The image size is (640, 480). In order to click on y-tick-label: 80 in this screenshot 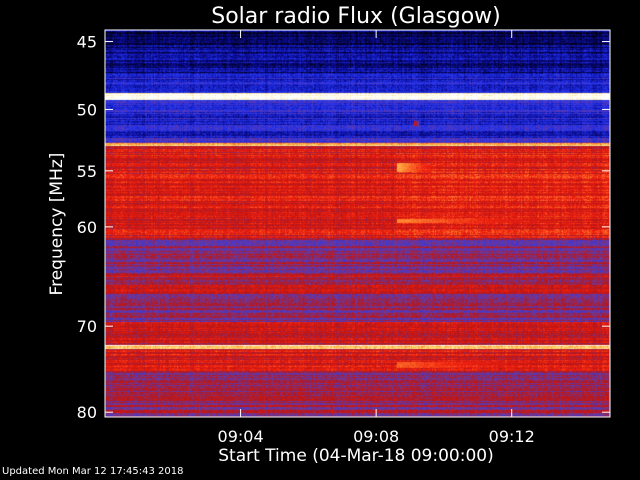, I will do `click(87, 412)`.